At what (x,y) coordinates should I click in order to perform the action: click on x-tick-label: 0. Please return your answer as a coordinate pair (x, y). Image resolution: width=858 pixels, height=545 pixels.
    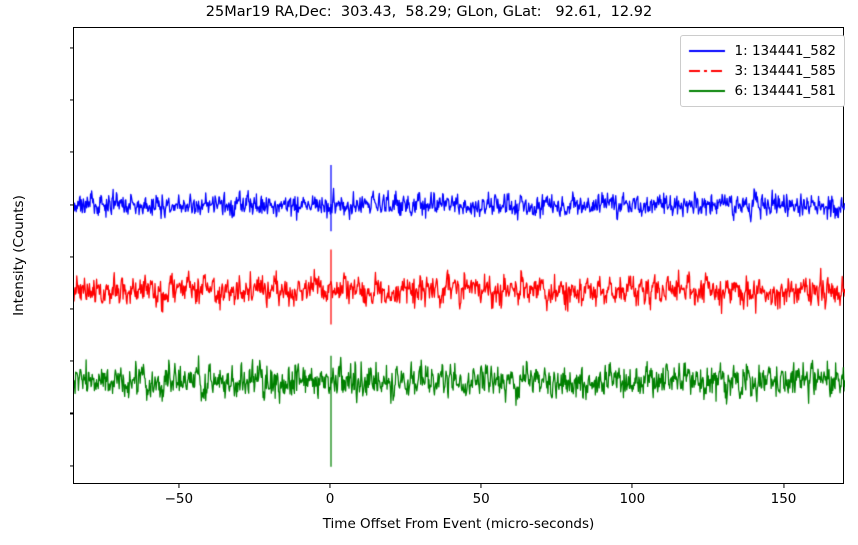
    Looking at the image, I should click on (330, 499).